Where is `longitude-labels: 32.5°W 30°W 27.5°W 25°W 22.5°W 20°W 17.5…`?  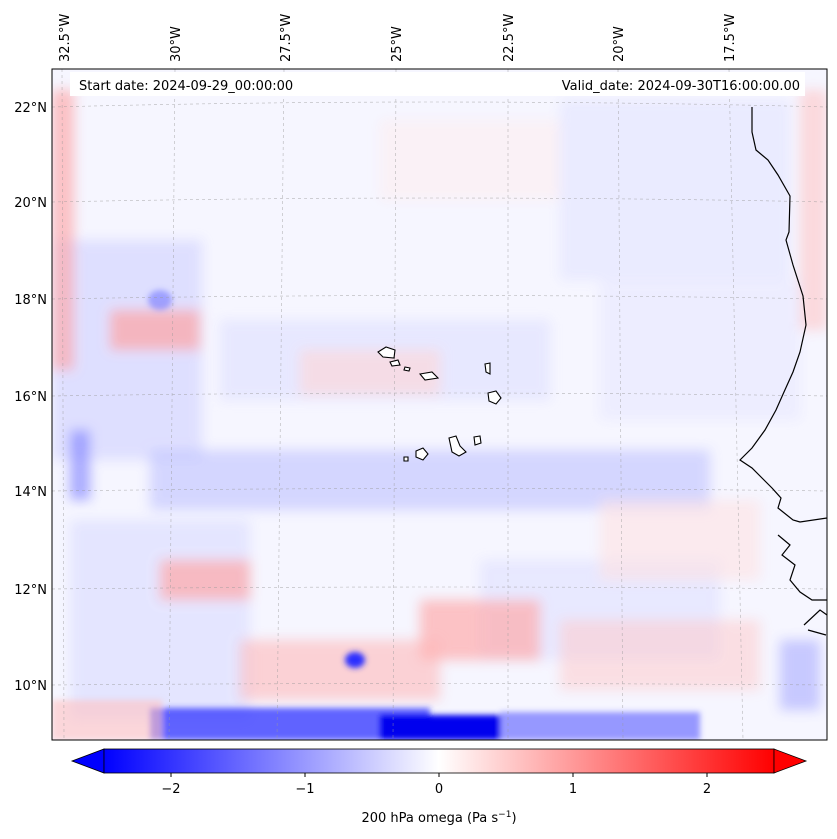
longitude-labels: 32.5°W 30°W 27.5°W 25°W 22.5°W 20°W 17.5… is located at coordinates (398, 38).